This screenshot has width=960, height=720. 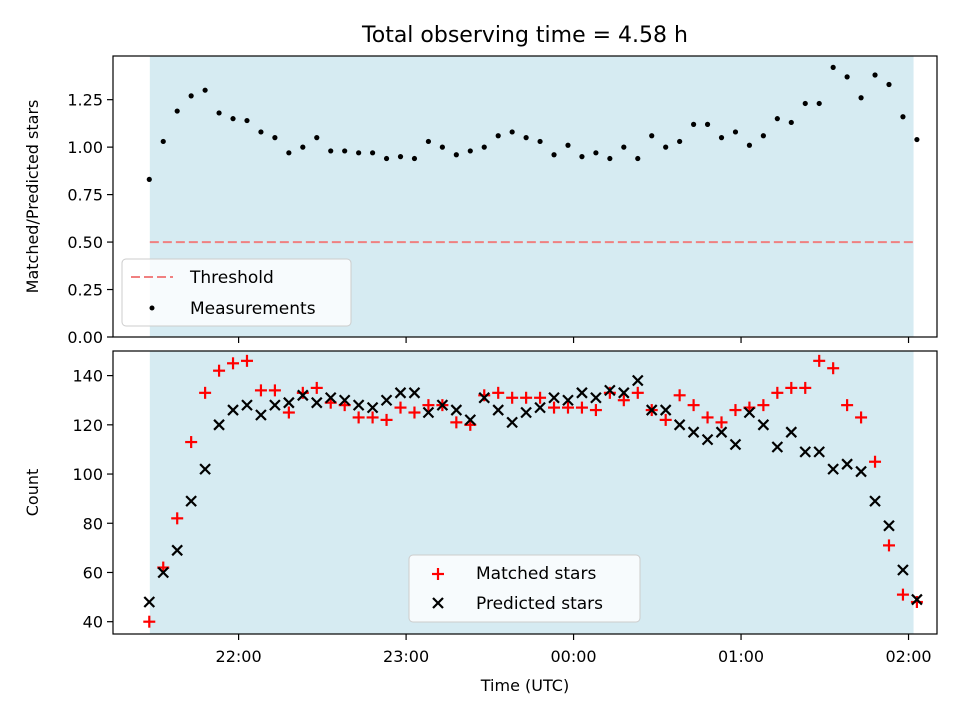 What do you see at coordinates (908, 656) in the screenshot?
I see `x-tick-label: 02:00` at bounding box center [908, 656].